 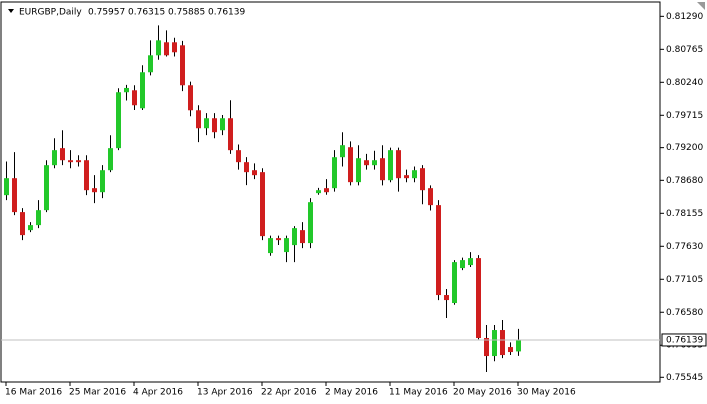 What do you see at coordinates (684, 313) in the screenshot?
I see `y-tick-label: 0.76580` at bounding box center [684, 313].